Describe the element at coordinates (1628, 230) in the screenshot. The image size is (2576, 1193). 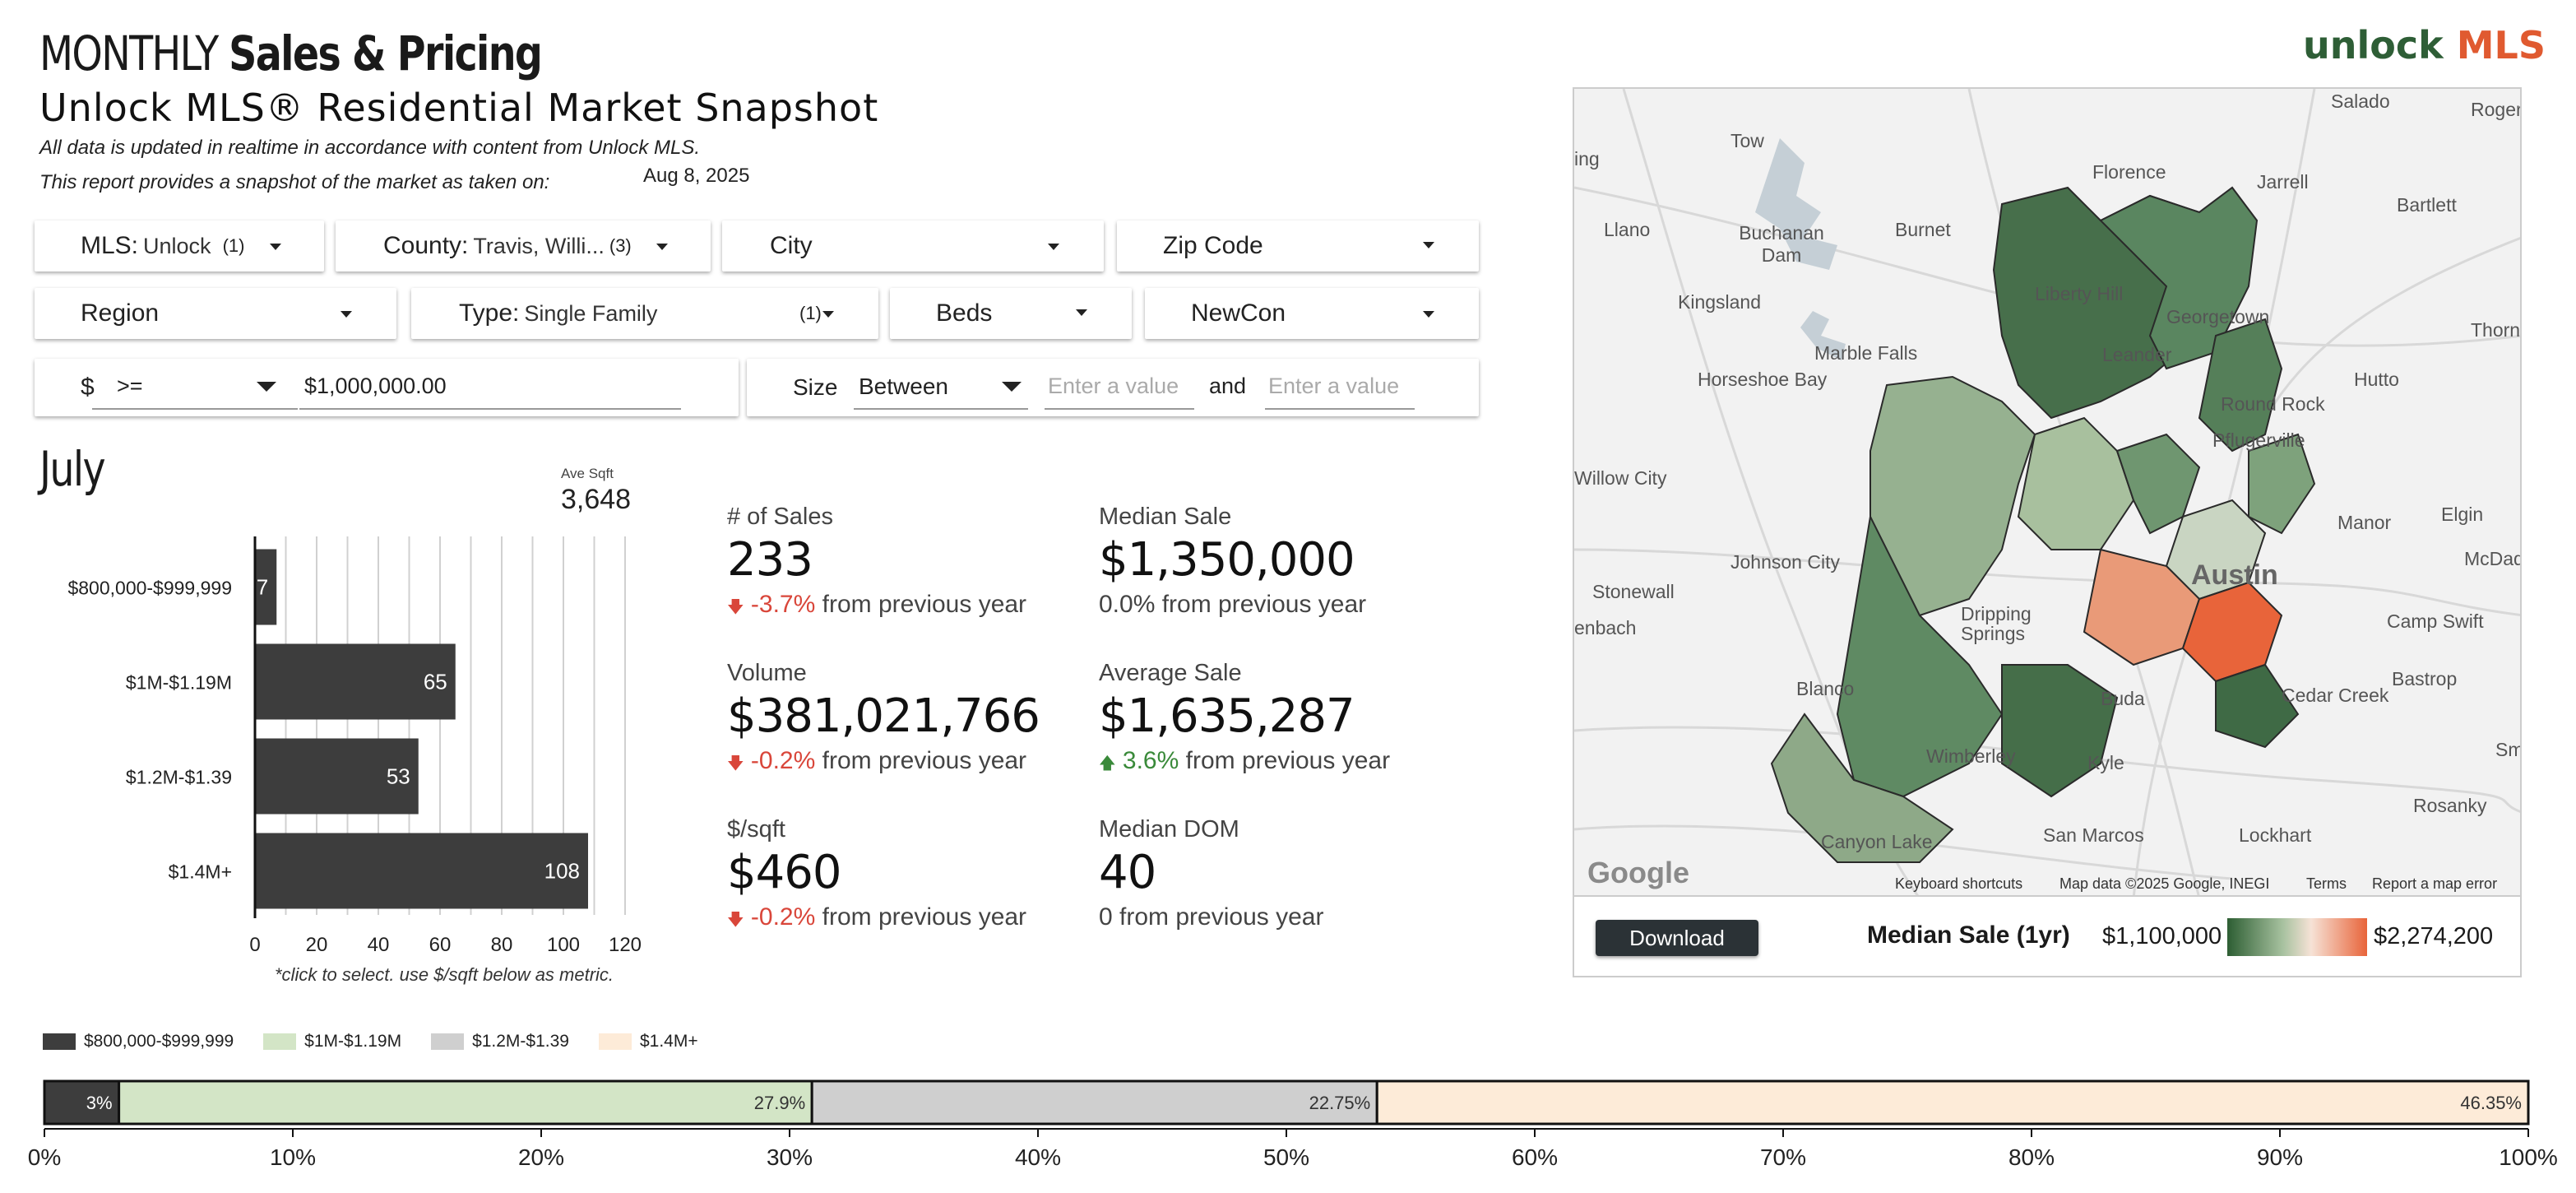
I see `map-label: Llano` at that location.